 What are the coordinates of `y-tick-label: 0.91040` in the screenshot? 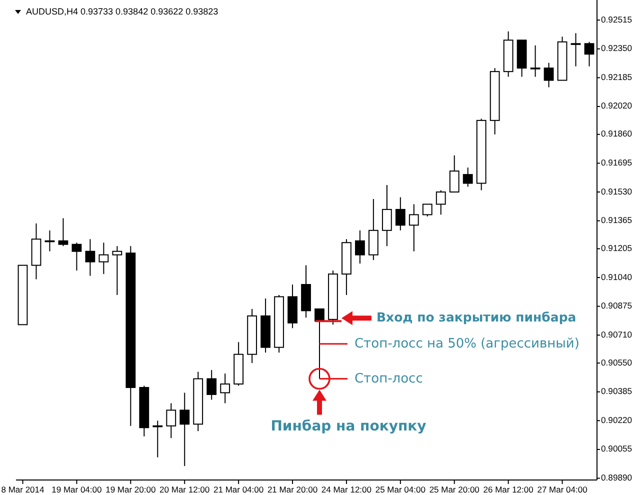 It's located at (616, 277).